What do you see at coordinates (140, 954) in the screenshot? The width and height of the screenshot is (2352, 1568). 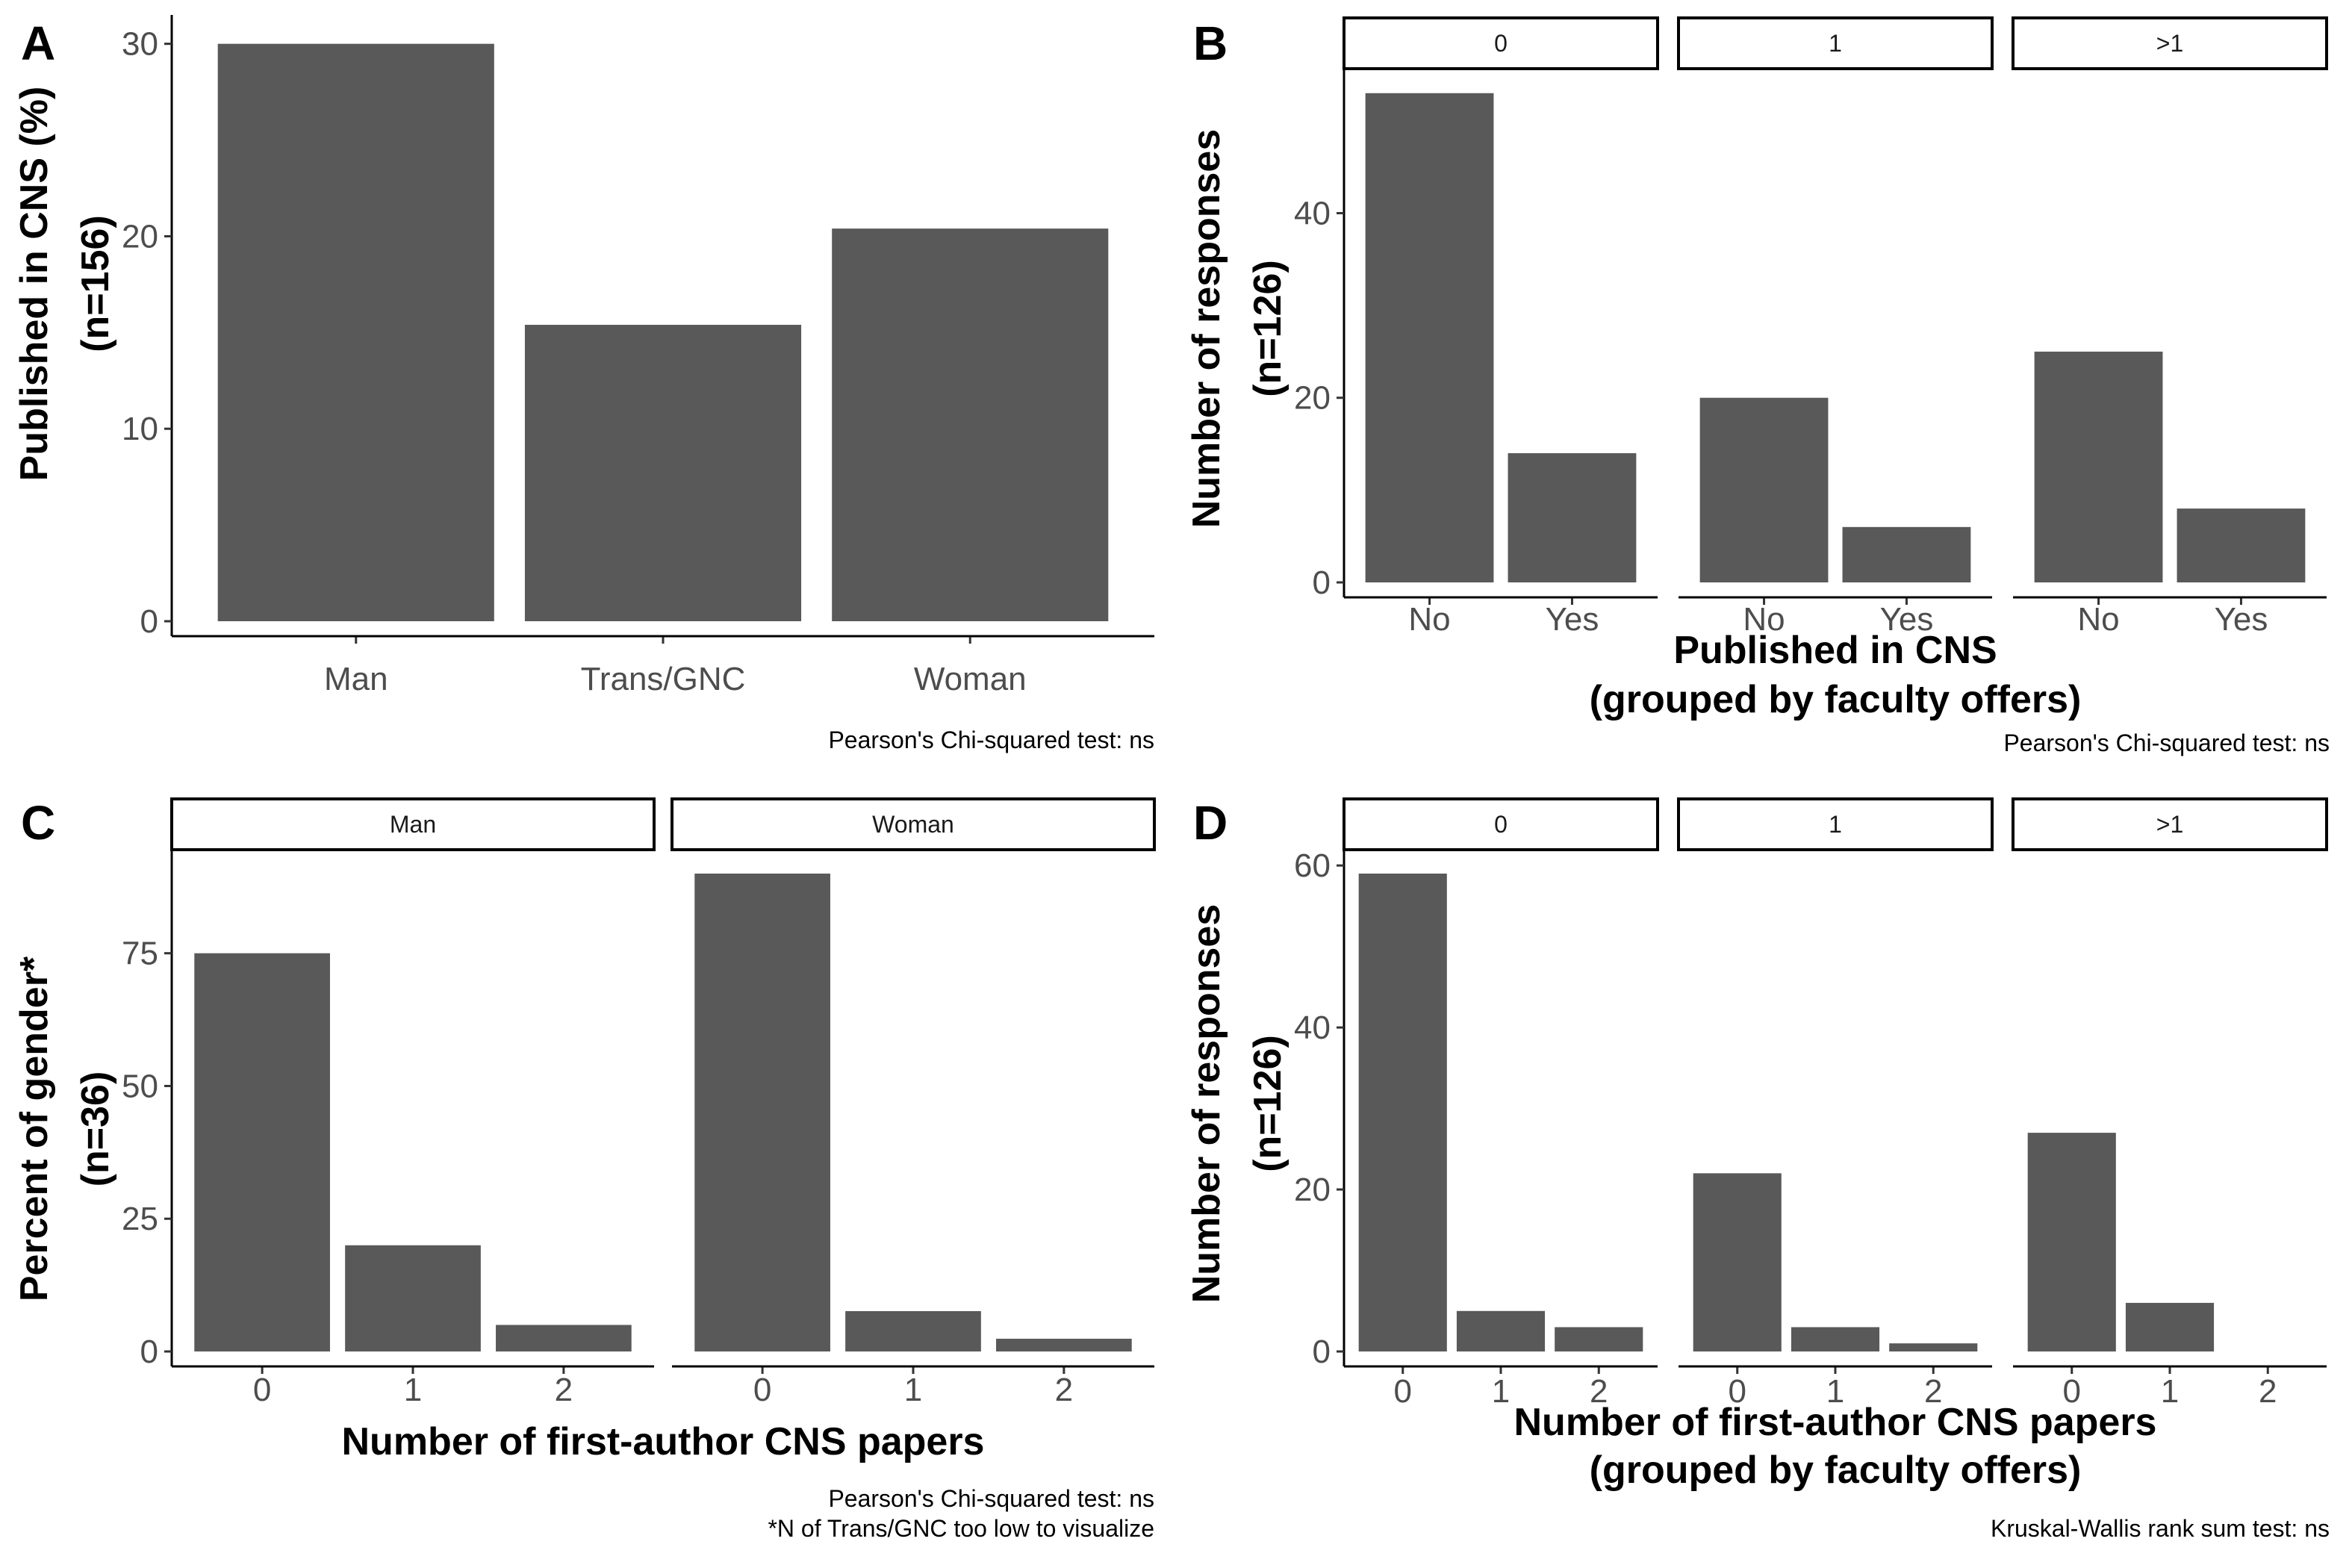 I see `y-tick-label: 75` at bounding box center [140, 954].